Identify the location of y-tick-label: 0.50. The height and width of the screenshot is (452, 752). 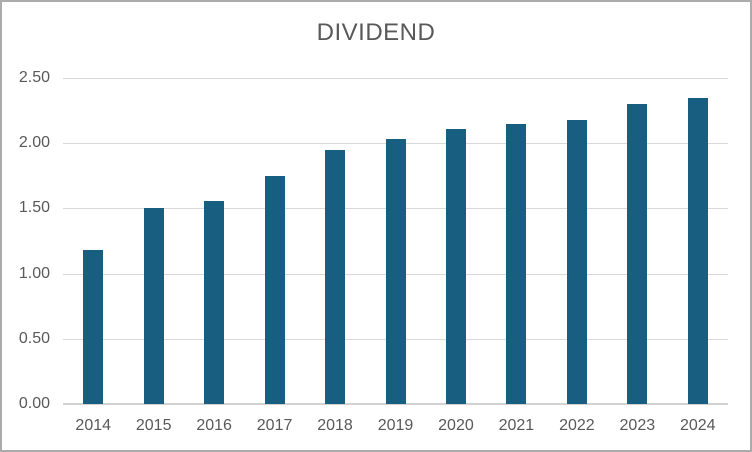
(34, 338).